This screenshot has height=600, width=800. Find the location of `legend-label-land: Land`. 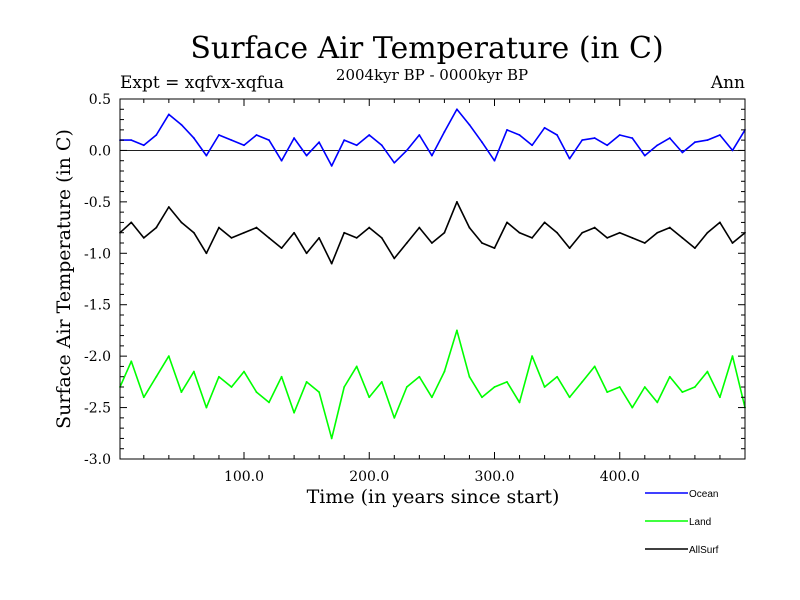

legend-label-land: Land is located at coordinates (700, 522).